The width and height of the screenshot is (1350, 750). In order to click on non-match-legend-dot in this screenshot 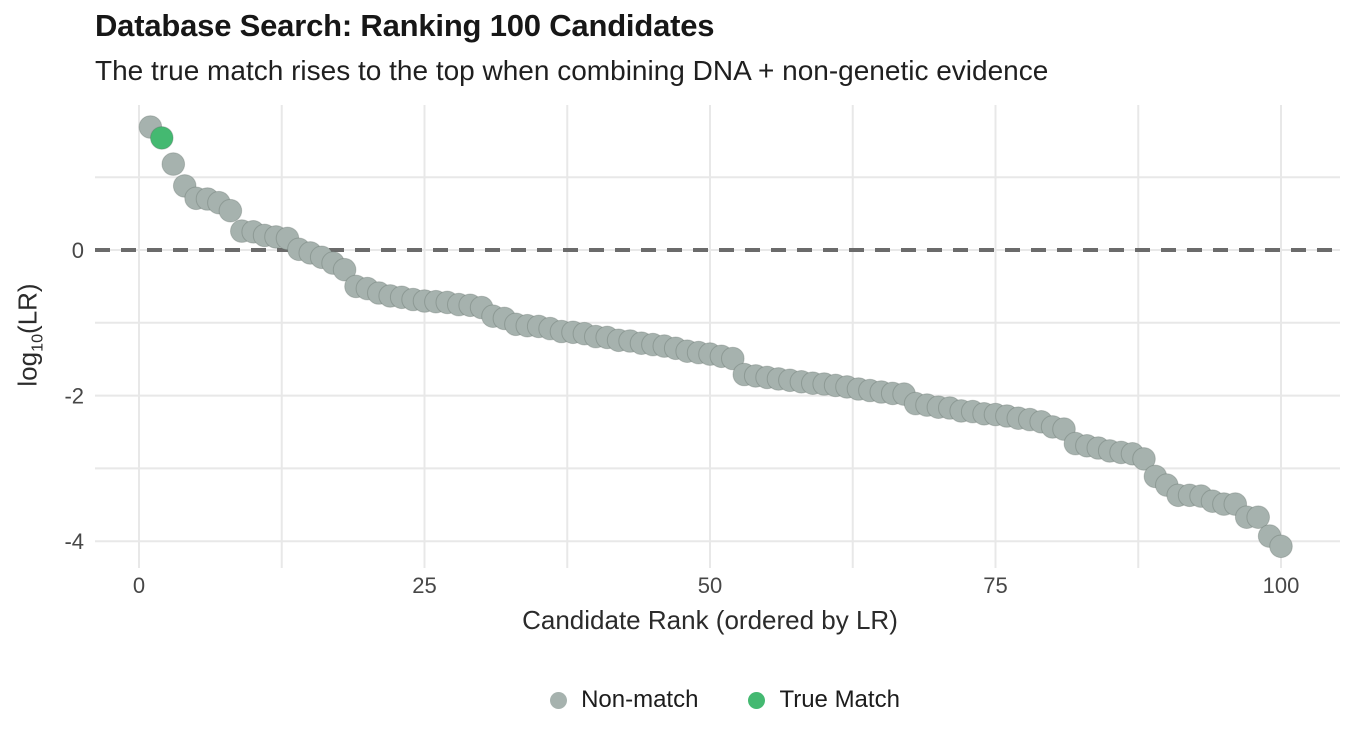, I will do `click(559, 700)`.